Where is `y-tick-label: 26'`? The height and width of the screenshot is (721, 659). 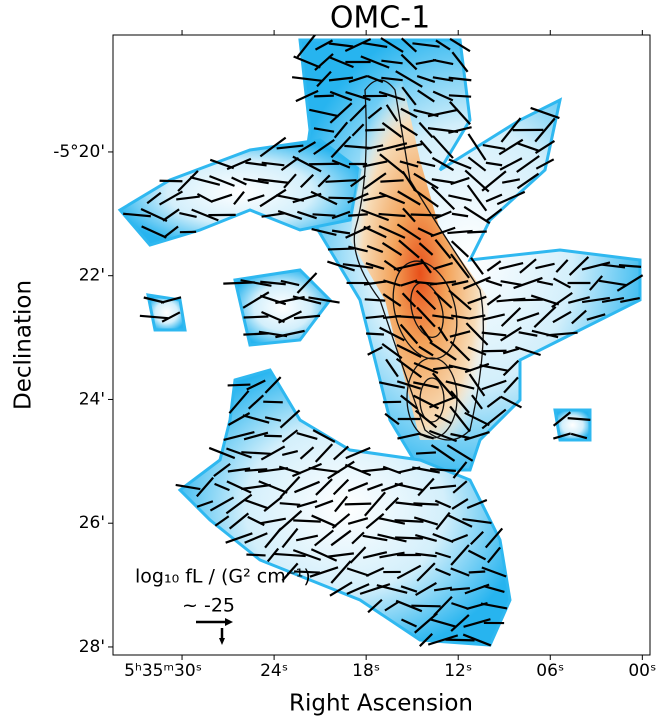 y-tick-label: 26' is located at coordinates (92, 523).